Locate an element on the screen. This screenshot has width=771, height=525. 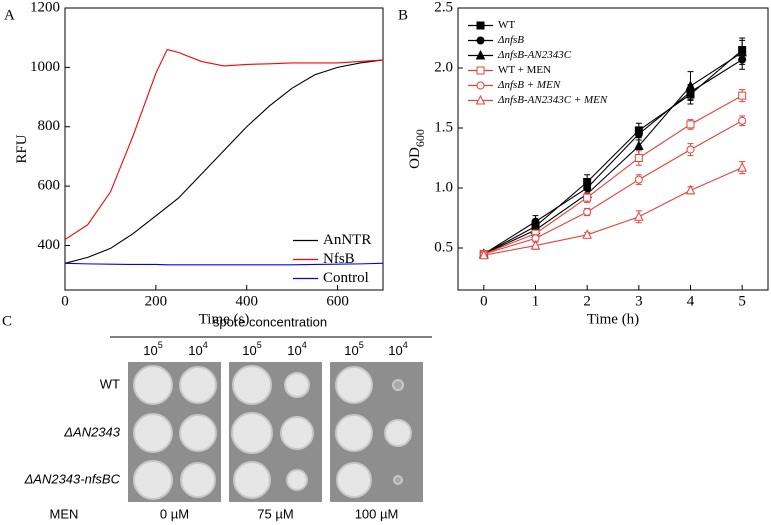
panel-label: C is located at coordinates (7, 321).